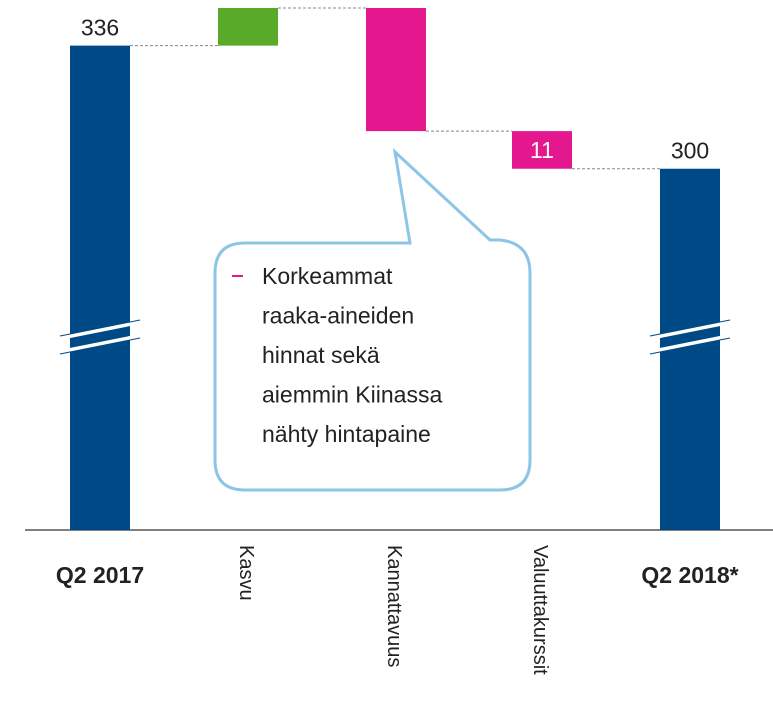  I want to click on value-label: 336, so click(100, 28).